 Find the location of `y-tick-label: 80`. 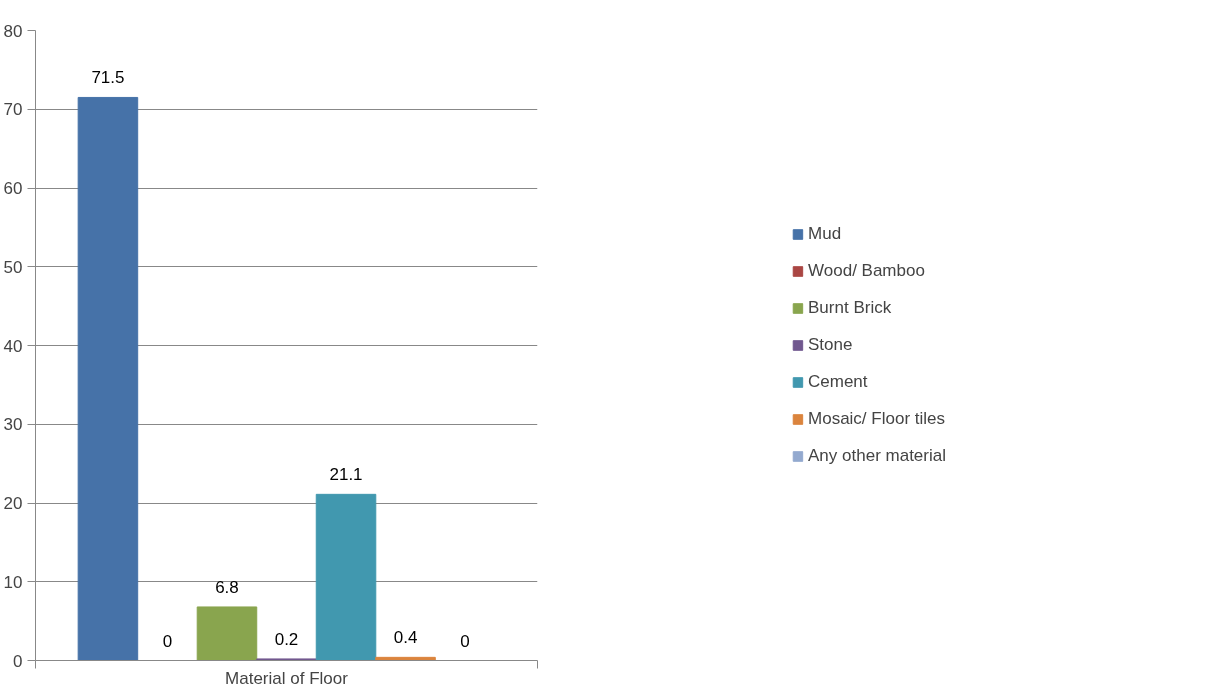

y-tick-label: 80 is located at coordinates (13, 31).